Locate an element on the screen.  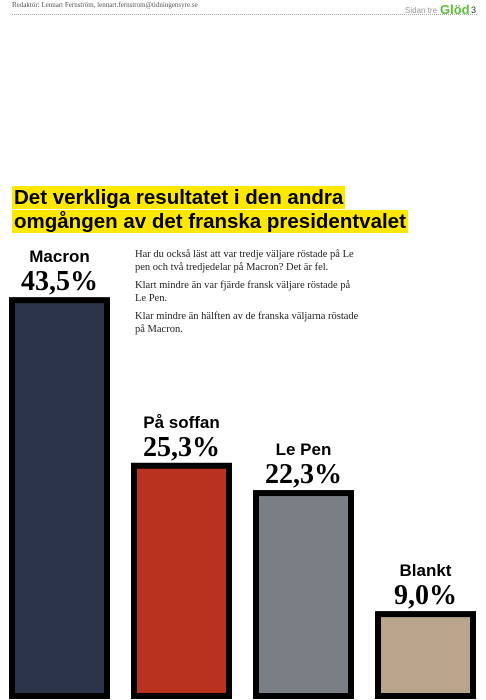
title-line: Det verkliga resultatet i den andra is located at coordinates (179, 197).